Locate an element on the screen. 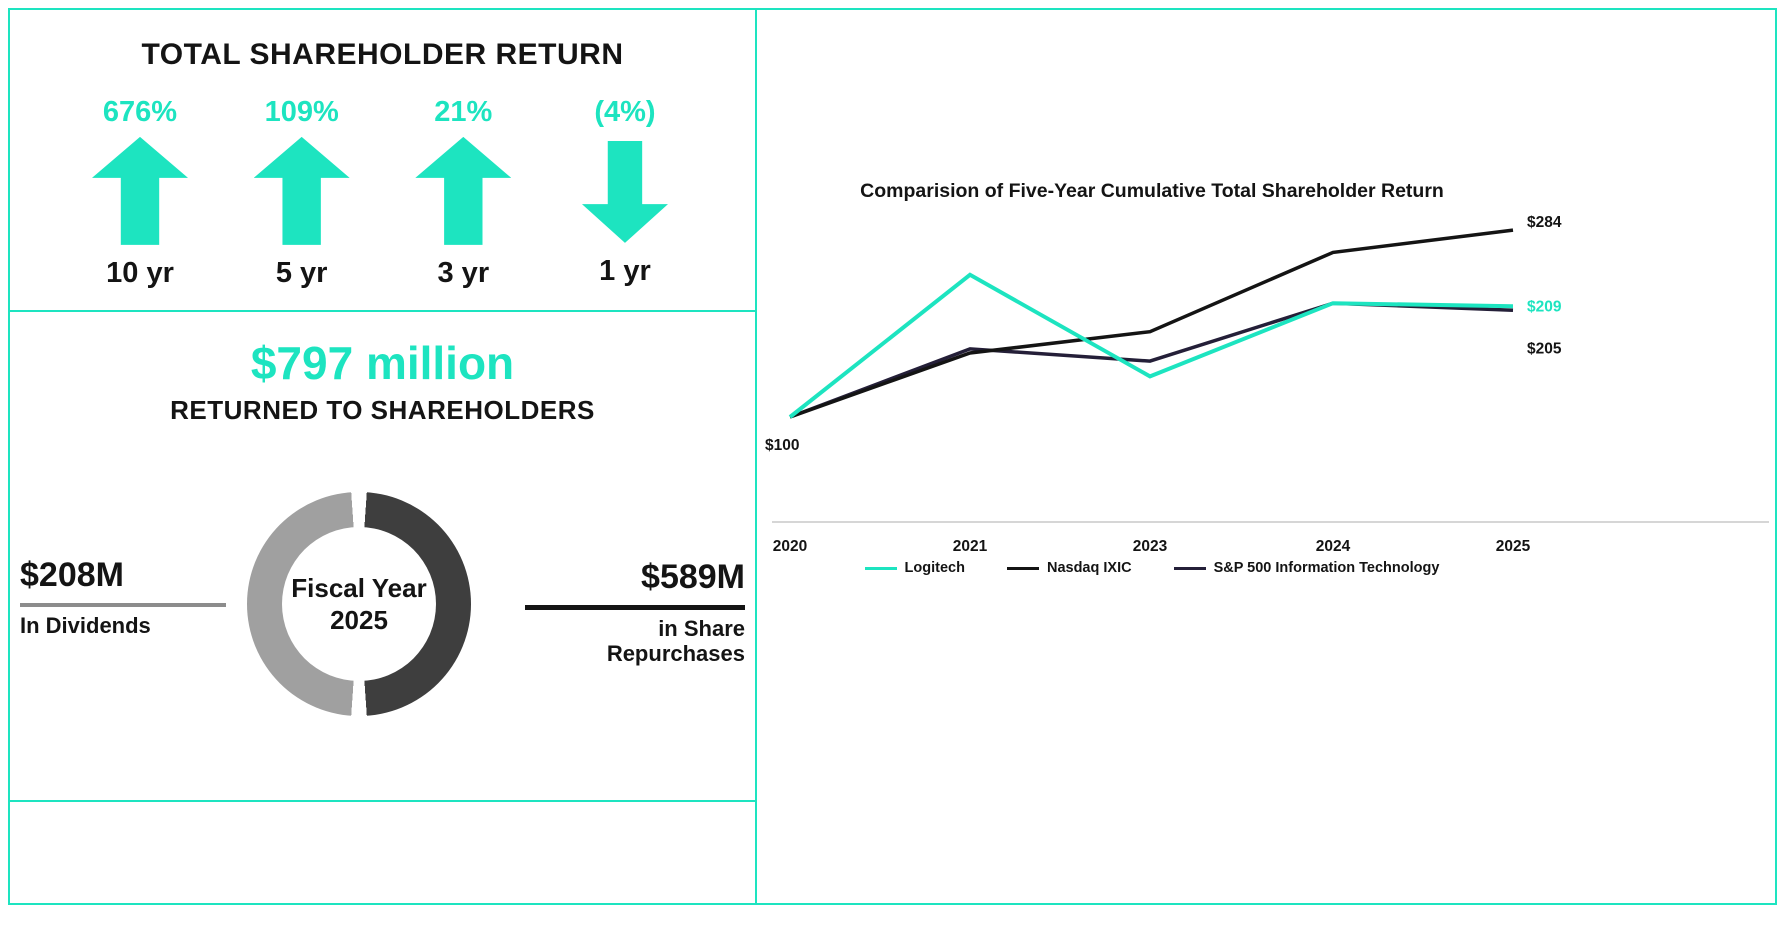  dividends-amount: $208M is located at coordinates (72, 575).